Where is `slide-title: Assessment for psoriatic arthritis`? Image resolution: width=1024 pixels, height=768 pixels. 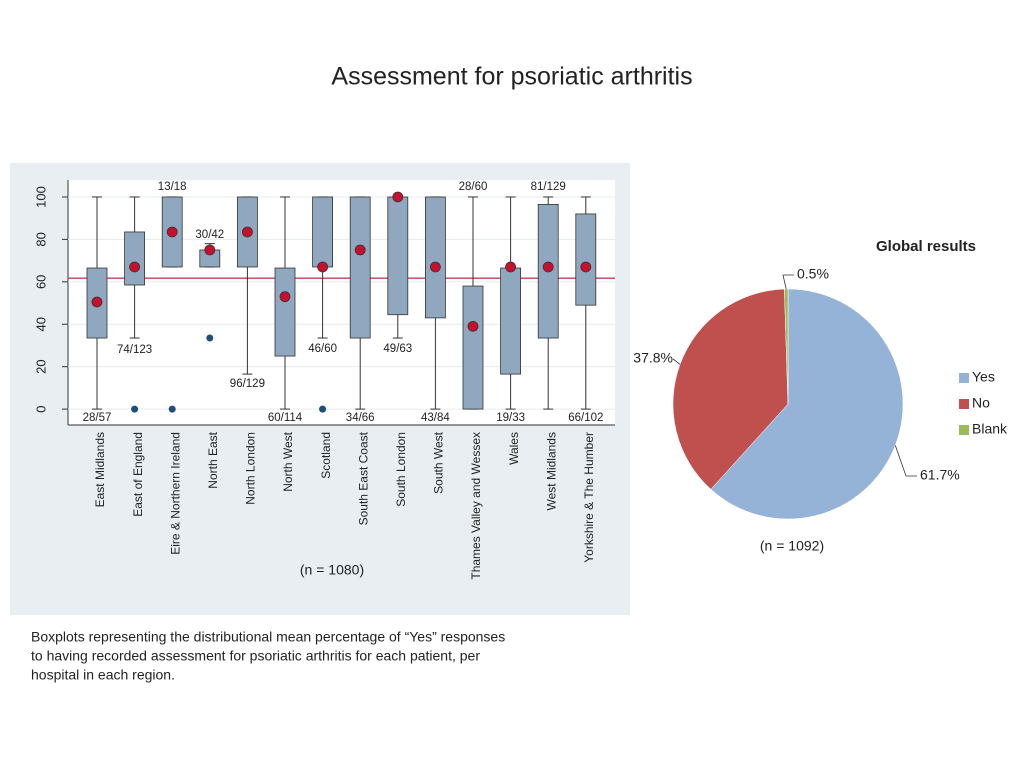 slide-title: Assessment for psoriatic arthritis is located at coordinates (511, 77).